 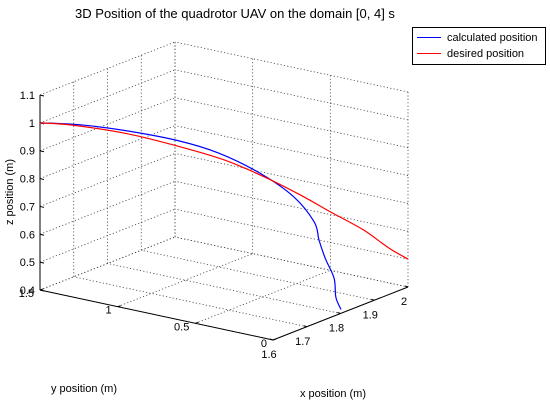 I want to click on x-tick-label: 1.9, so click(x=370, y=315).